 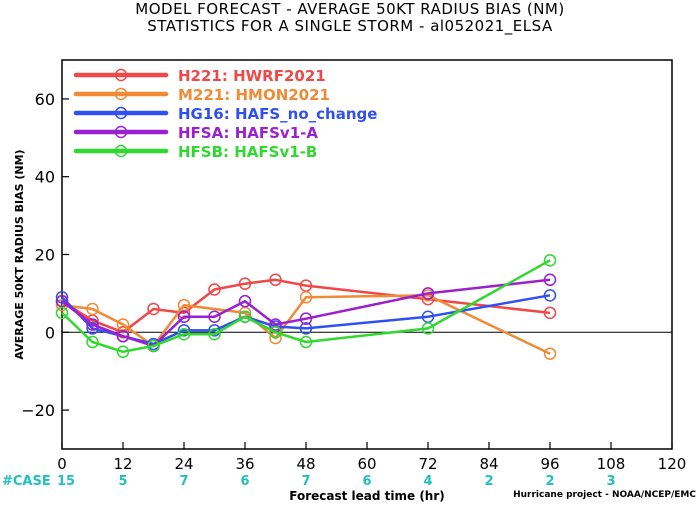 I want to click on case-count: 15, so click(x=66, y=481).